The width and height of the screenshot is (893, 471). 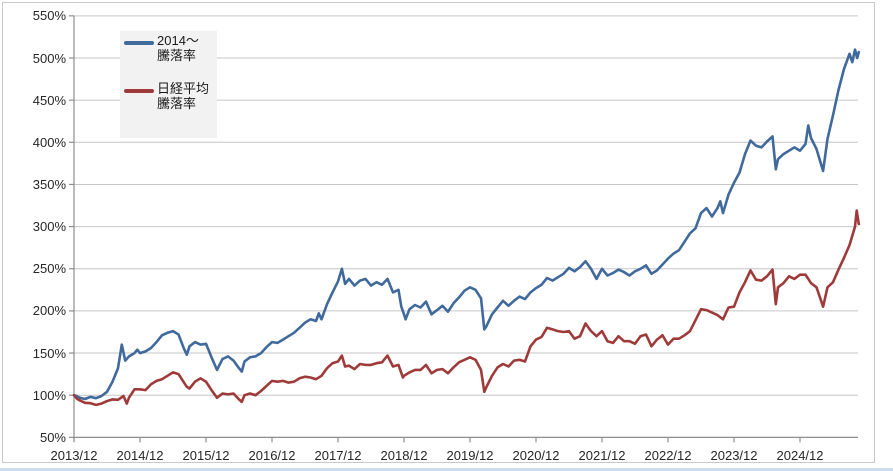 What do you see at coordinates (49, 184) in the screenshot?
I see `y-axis-label: 350%` at bounding box center [49, 184].